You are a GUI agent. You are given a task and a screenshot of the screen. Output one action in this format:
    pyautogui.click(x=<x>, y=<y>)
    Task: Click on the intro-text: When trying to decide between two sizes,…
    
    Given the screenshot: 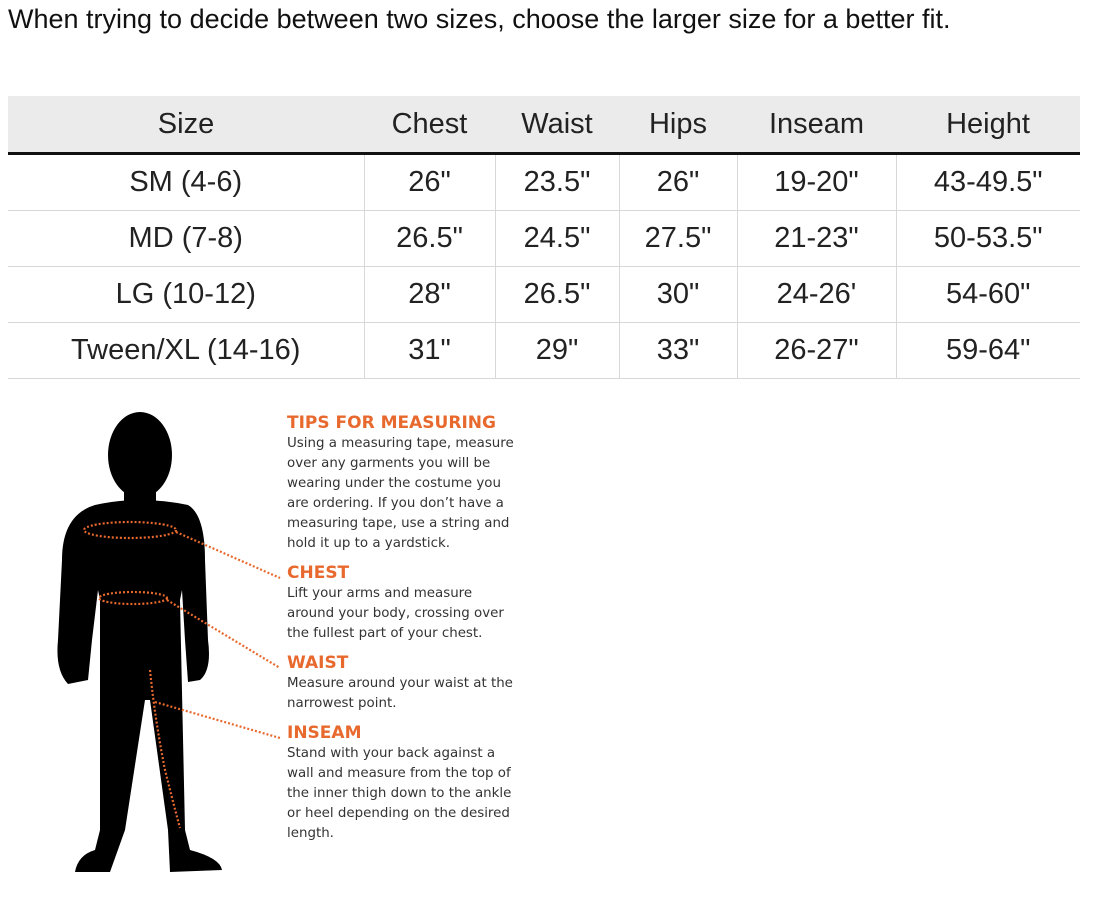 What is the action you would take?
    pyautogui.click(x=479, y=19)
    